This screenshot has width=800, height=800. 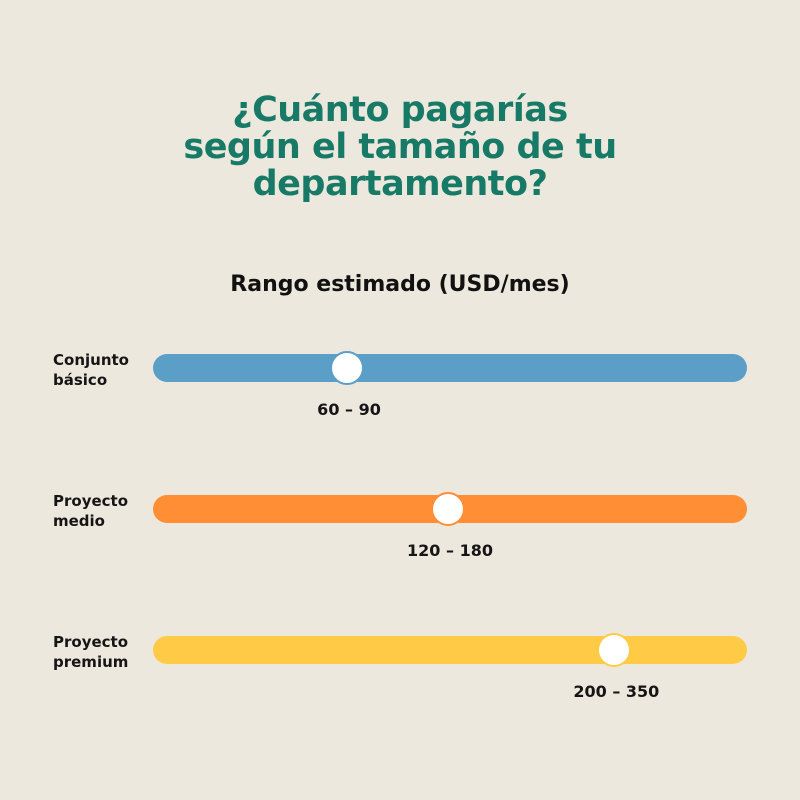 I want to click on slider-row-premium: Proyecto premium 200 – 350, so click(x=400, y=682).